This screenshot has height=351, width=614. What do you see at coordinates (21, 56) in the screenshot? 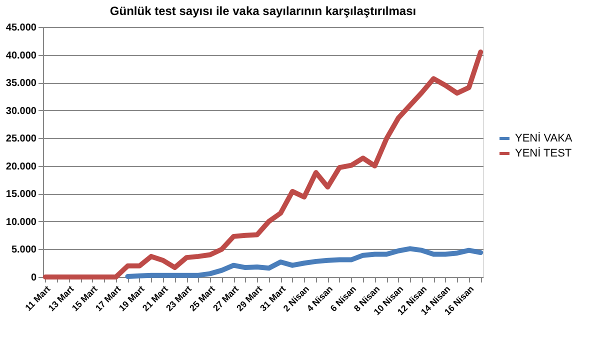
I see `y-tick-label: 40.000` at bounding box center [21, 56].